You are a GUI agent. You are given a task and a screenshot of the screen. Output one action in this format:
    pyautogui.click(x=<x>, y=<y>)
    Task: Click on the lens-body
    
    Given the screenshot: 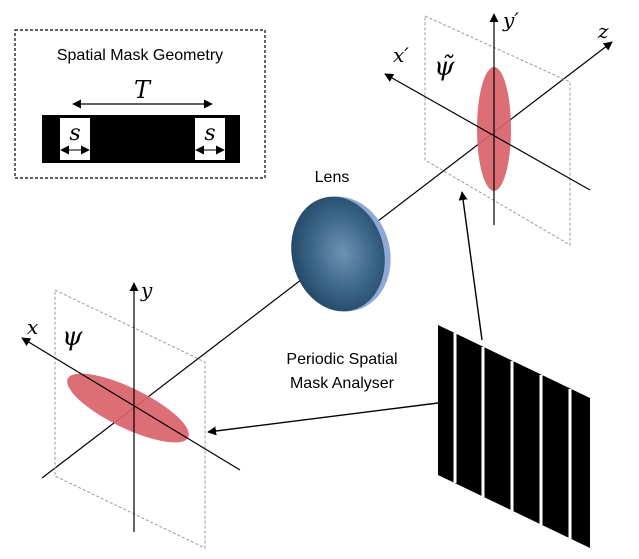 What is the action you would take?
    pyautogui.click(x=338, y=254)
    